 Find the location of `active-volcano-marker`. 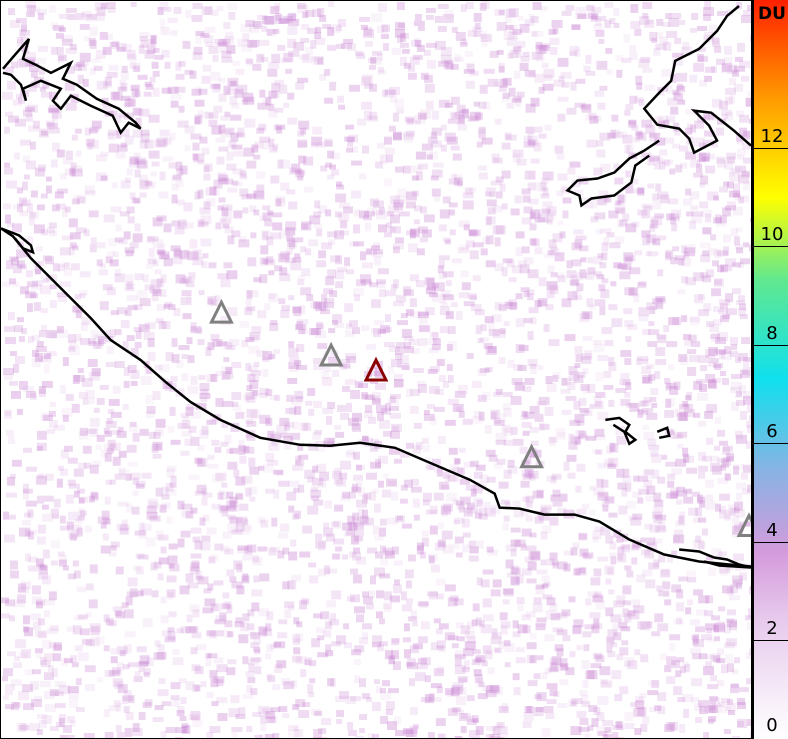

active-volcano-marker is located at coordinates (376, 369).